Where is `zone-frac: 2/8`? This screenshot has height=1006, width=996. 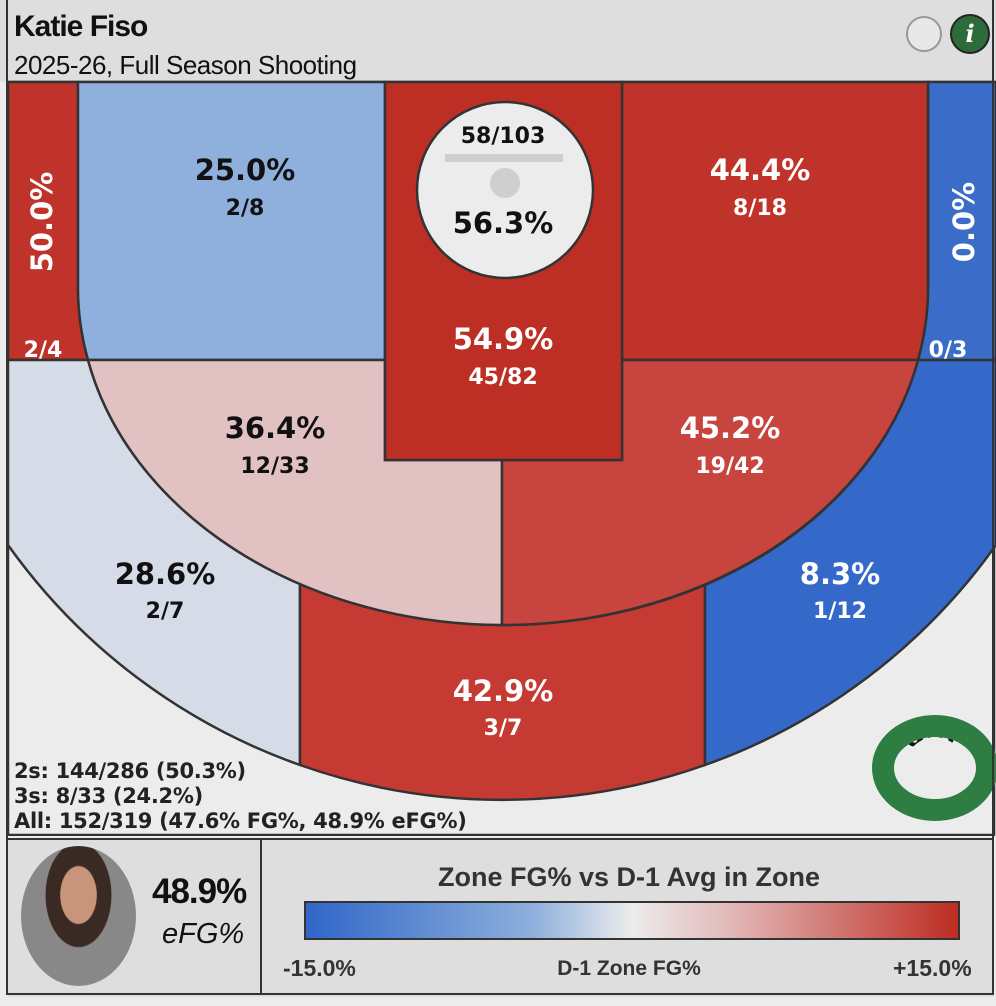
zone-frac: 2/8 is located at coordinates (245, 208).